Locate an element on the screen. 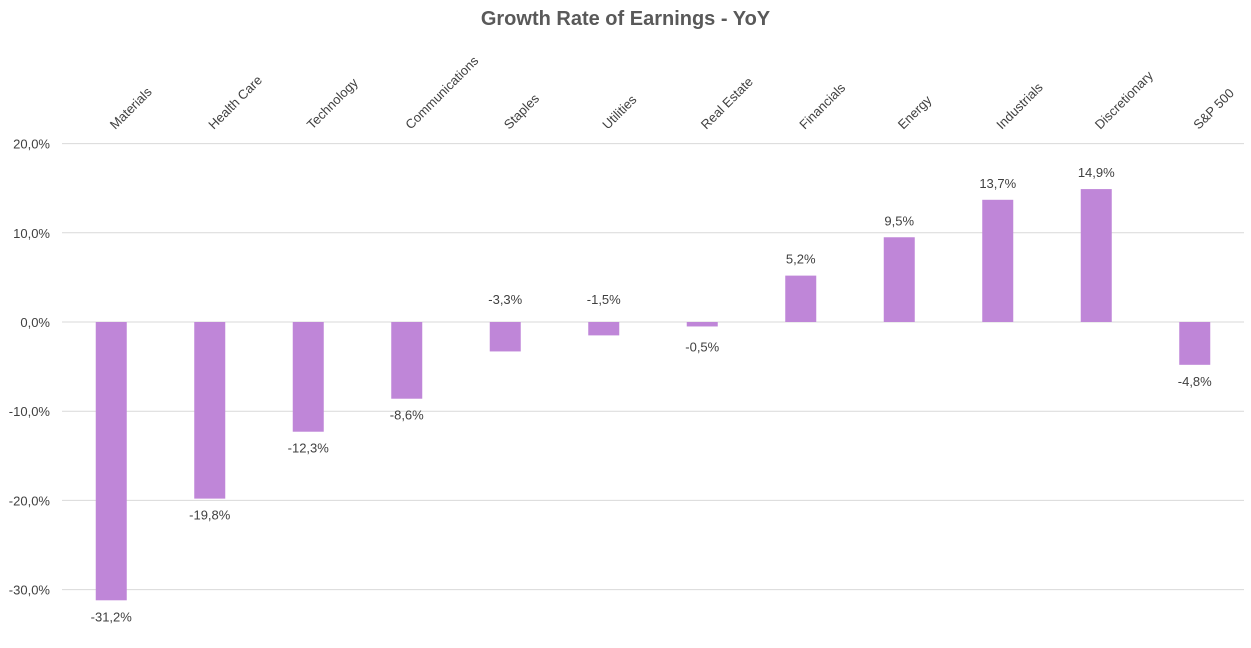 This screenshot has width=1251, height=648. category-label: Industrials is located at coordinates (1019, 105).